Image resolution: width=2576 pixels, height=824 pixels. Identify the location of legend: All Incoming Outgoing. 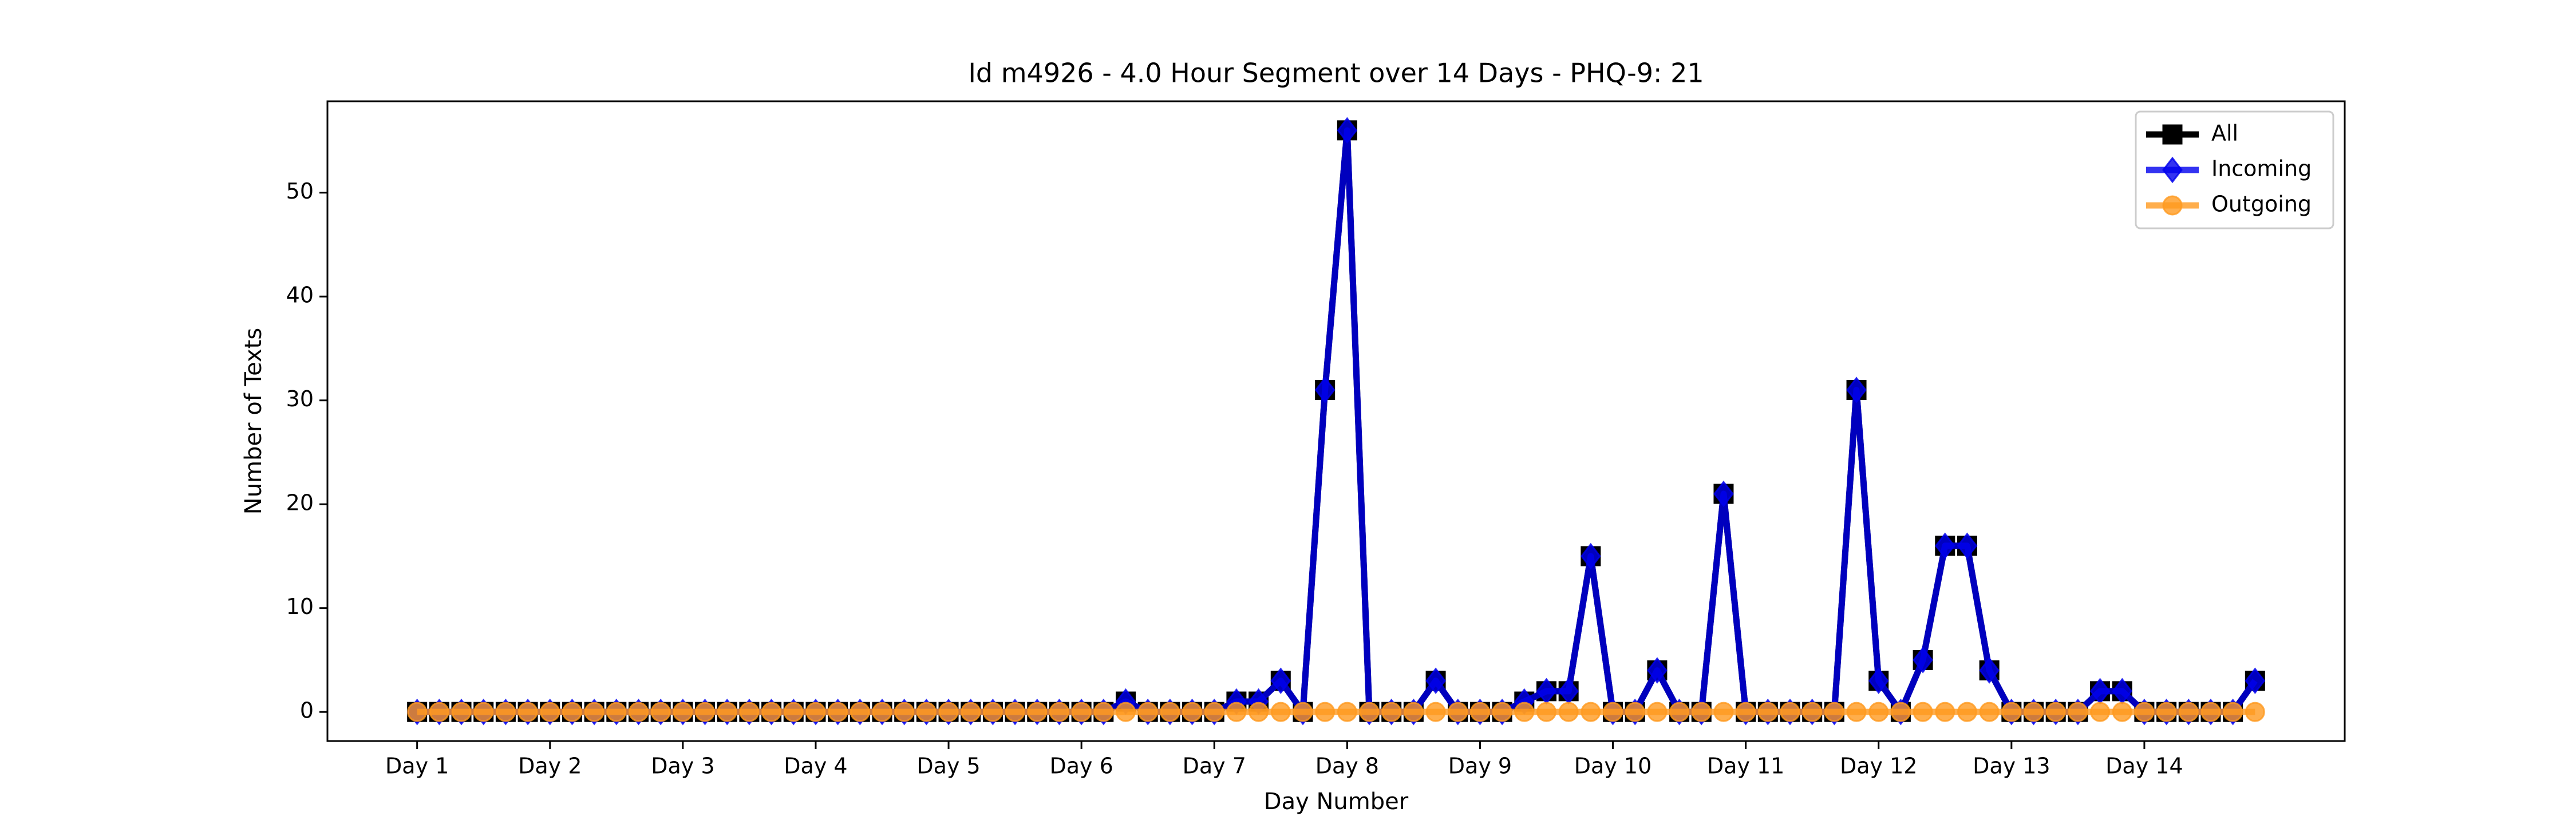
(2234, 169).